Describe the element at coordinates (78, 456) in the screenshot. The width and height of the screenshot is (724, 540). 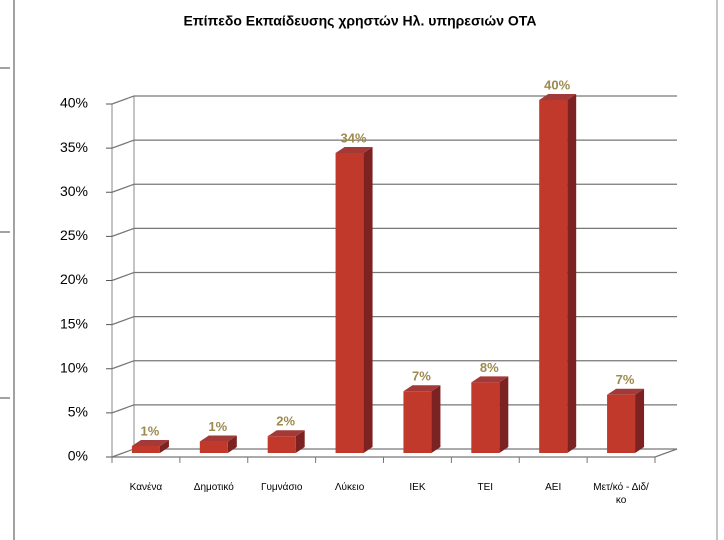
I see `y-tick-label: 0%` at that location.